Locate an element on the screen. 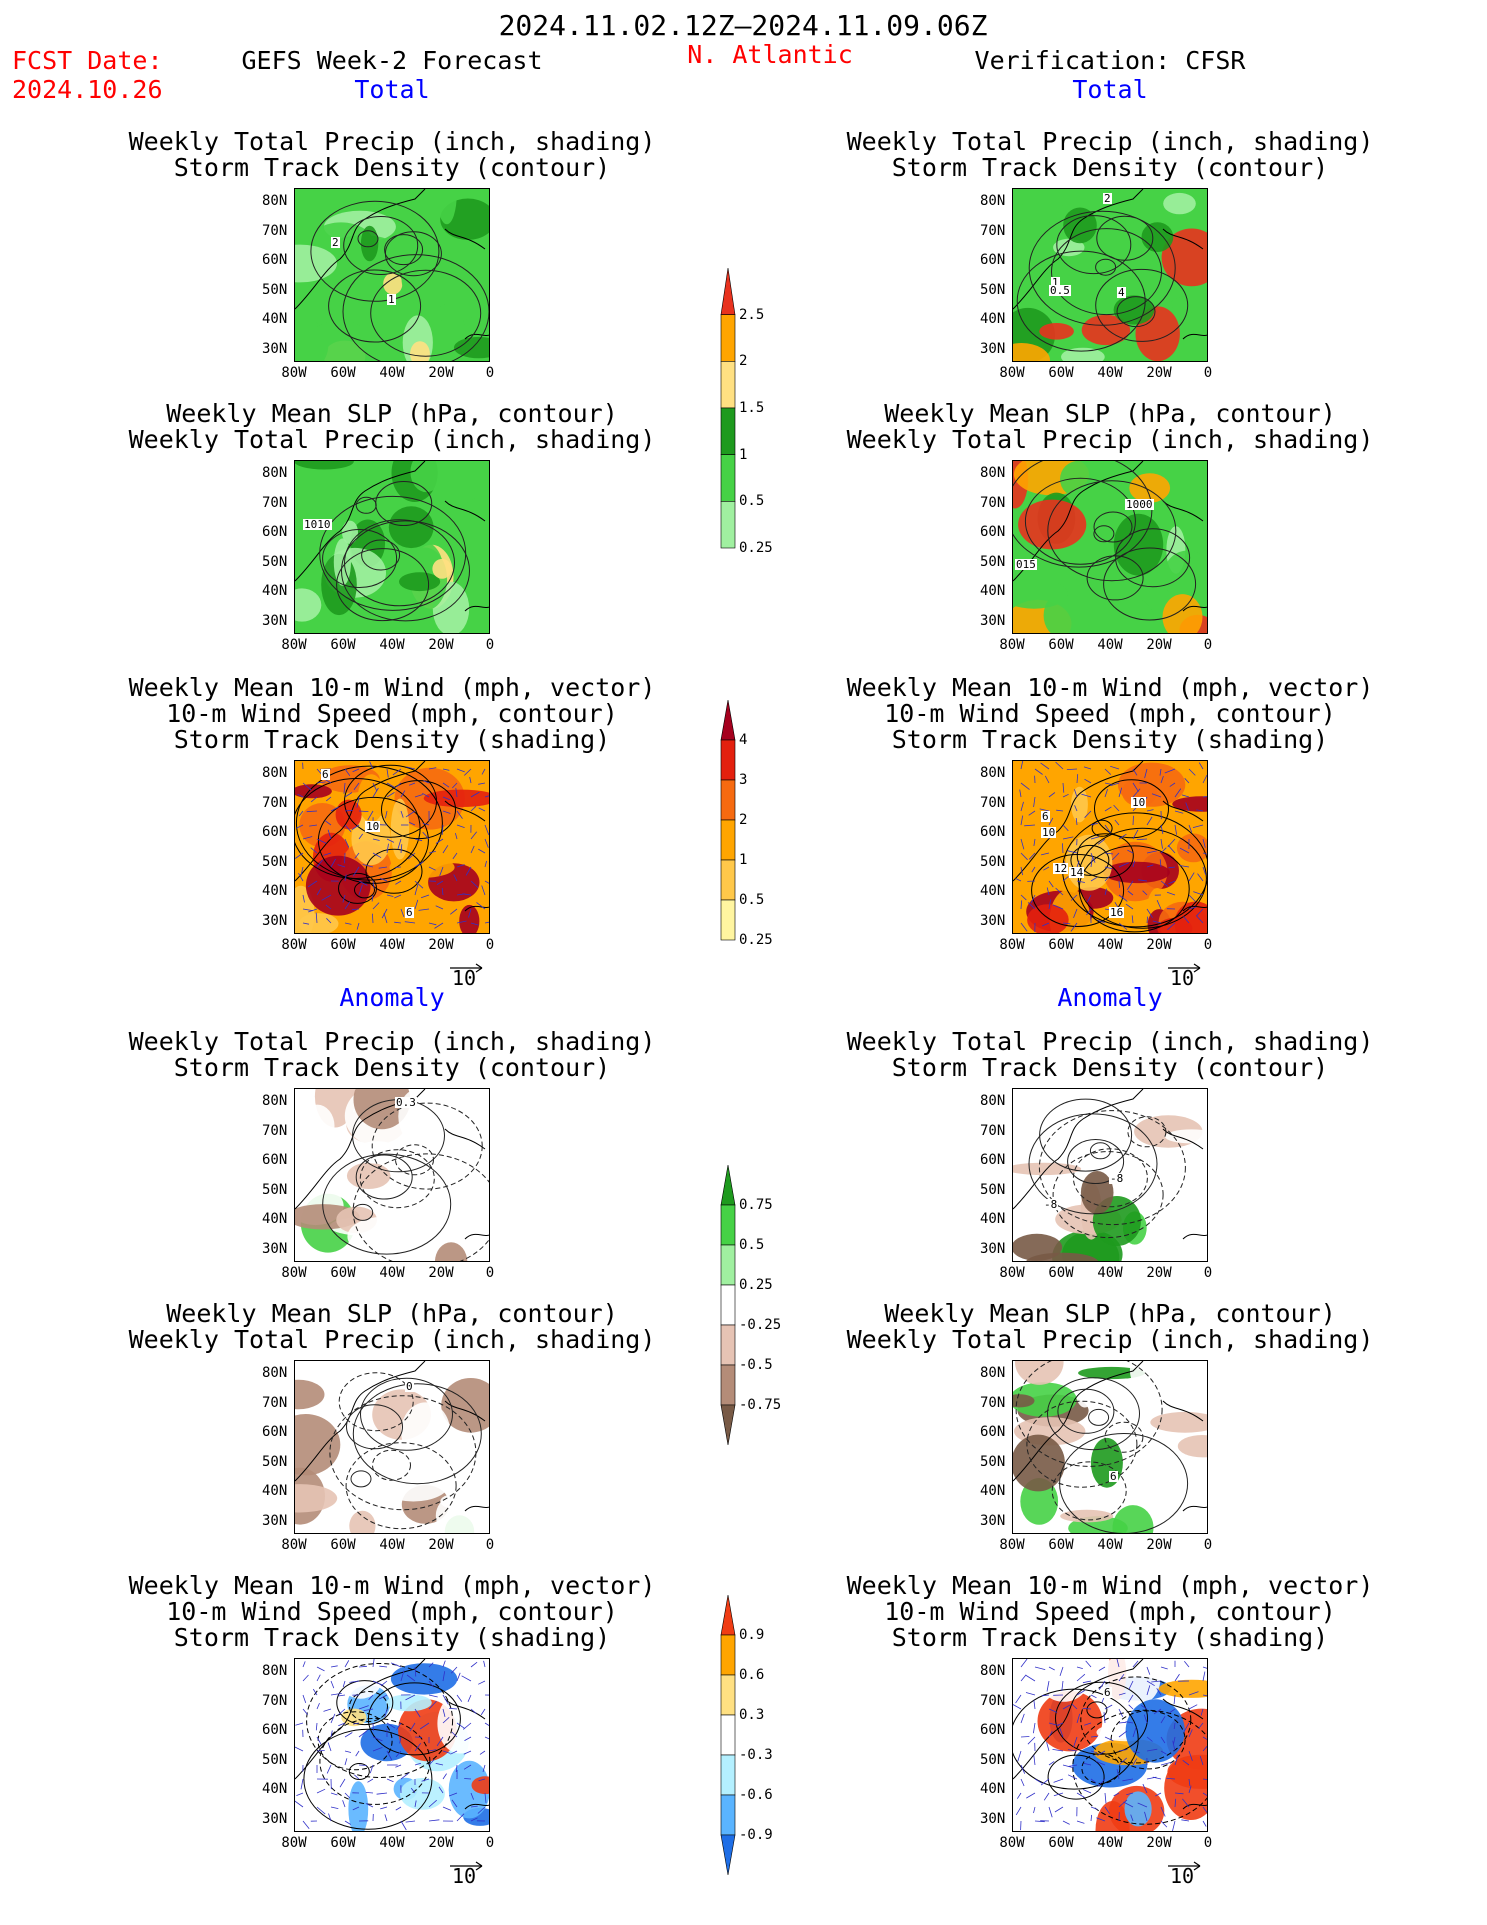 The height and width of the screenshot is (1925, 1487). colorbar-tick-label: 0.25 is located at coordinates (756, 548).